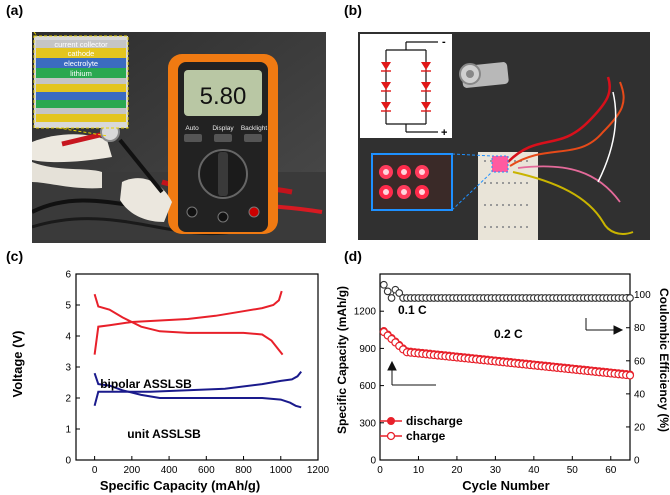 The height and width of the screenshot is (495, 670). Describe the element at coordinates (457, 470) in the screenshot. I see `x-tick-label-d: 20` at that location.